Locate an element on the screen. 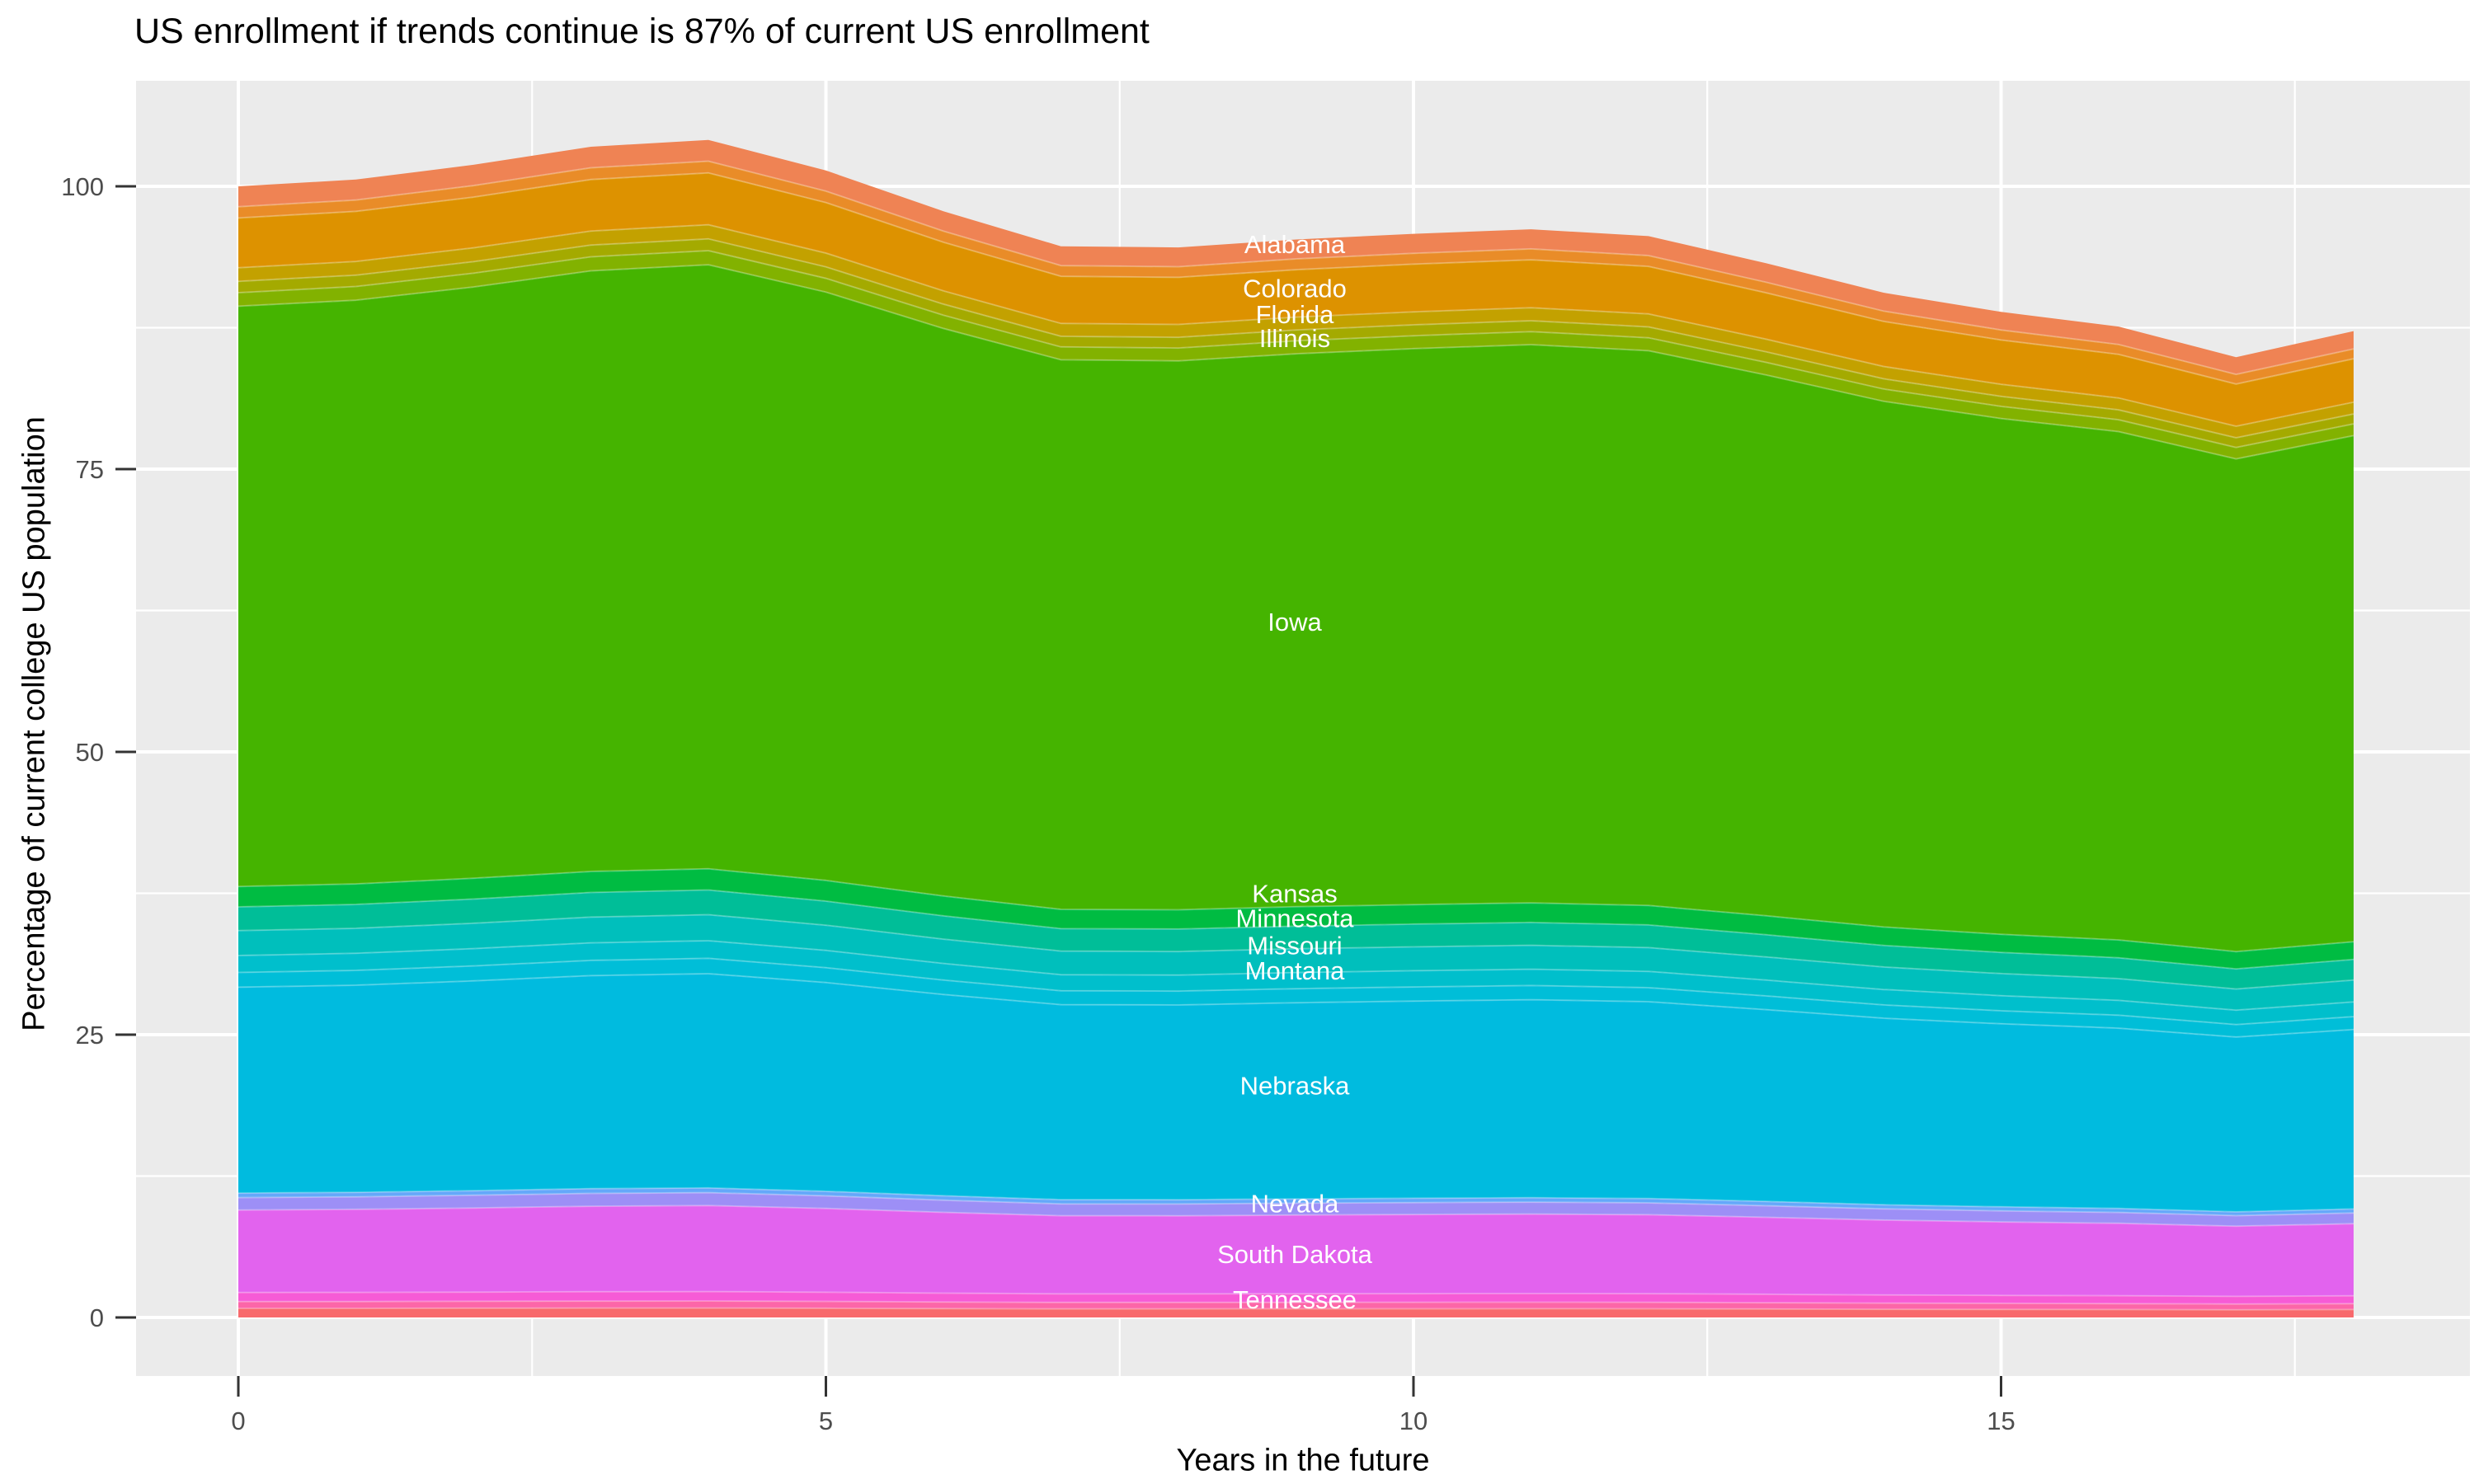  area-band-filler-red is located at coordinates (1296, 1312).